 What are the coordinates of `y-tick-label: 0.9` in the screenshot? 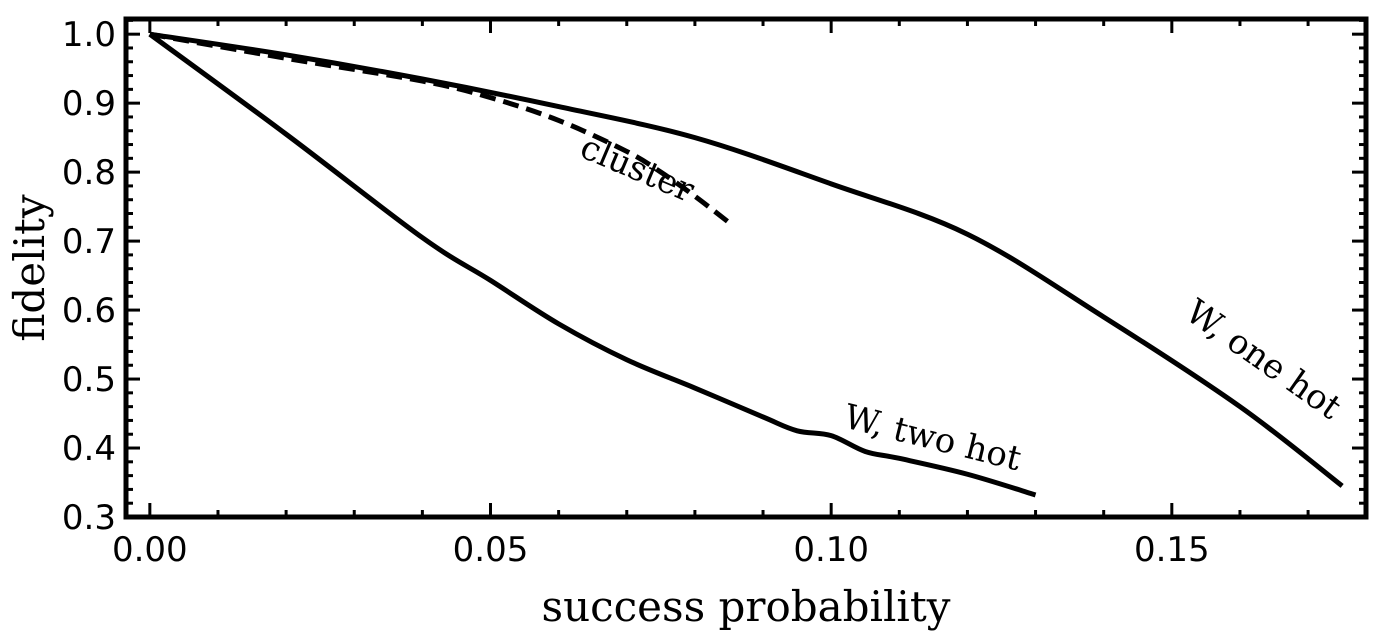 It's located at (89, 104).